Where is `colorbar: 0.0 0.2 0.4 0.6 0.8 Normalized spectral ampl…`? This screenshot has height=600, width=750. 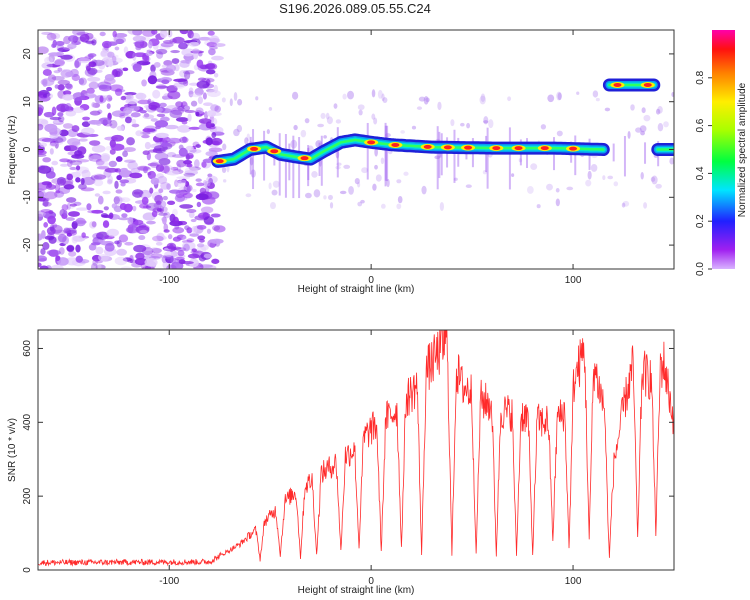
colorbar: 0.0 0.2 0.4 0.6 0.8 Normalized spectral ampl… is located at coordinates (721, 153).